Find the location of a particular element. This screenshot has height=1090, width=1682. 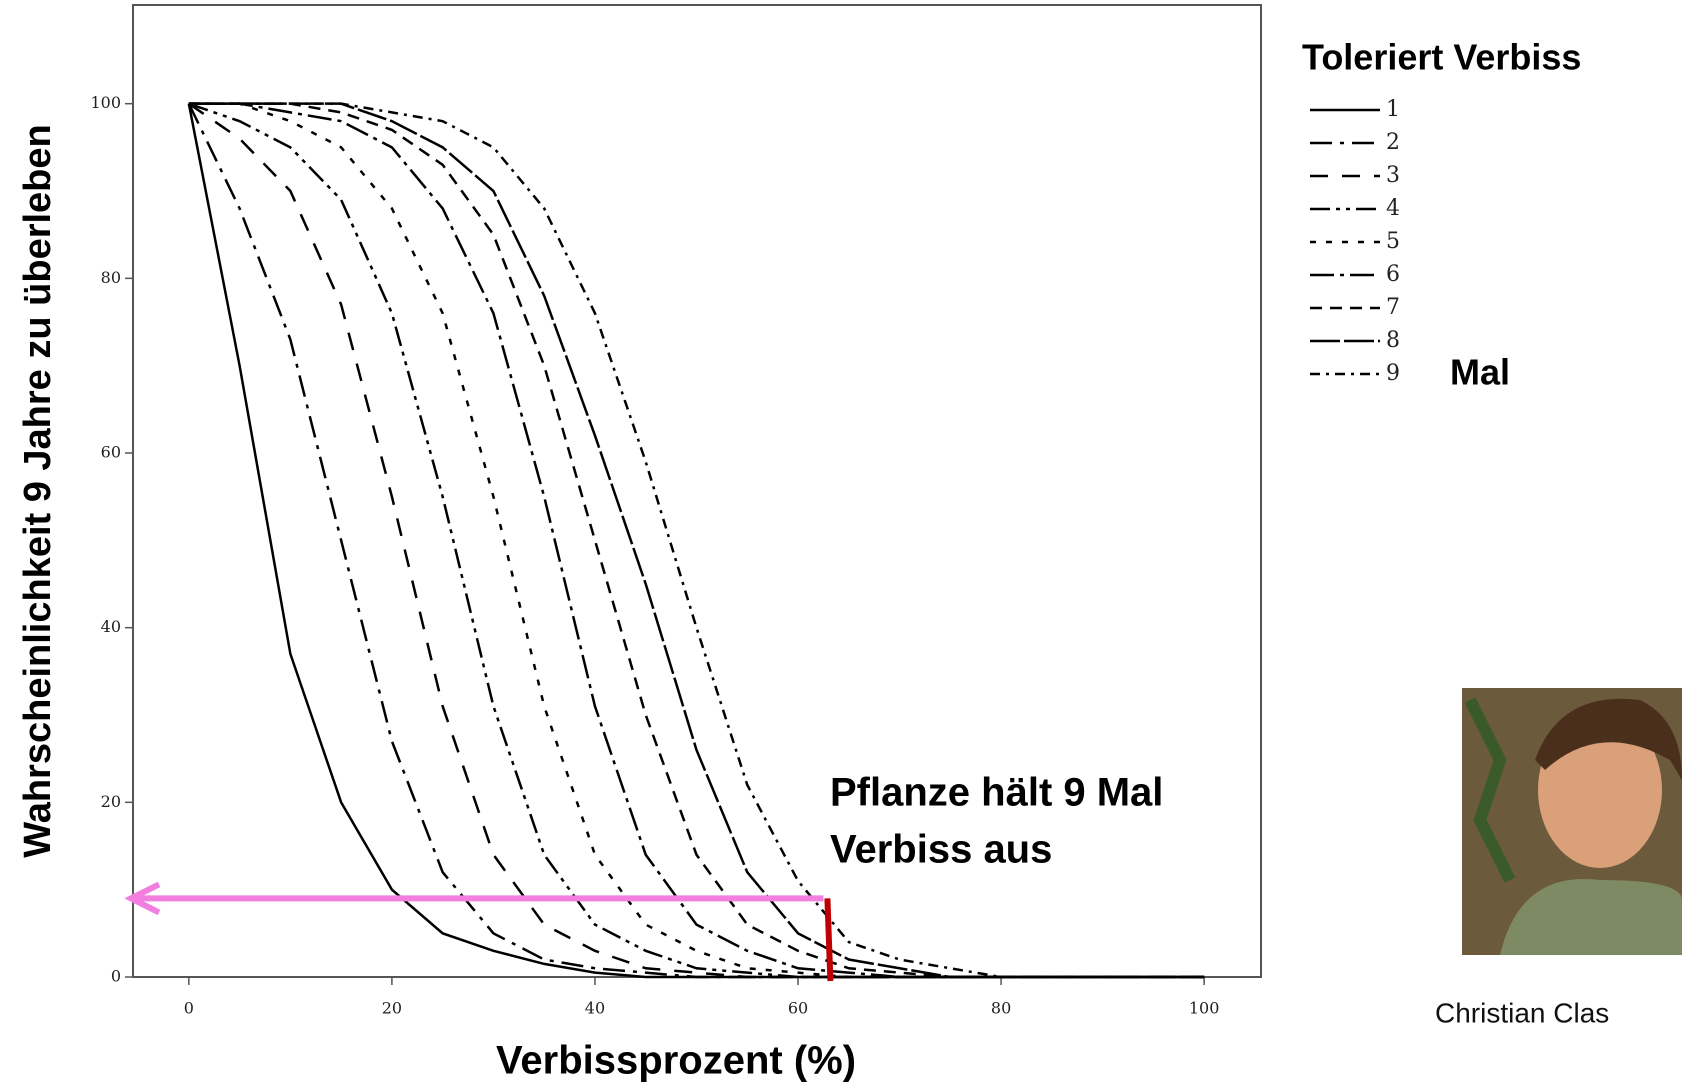

x-tick-label: 40 is located at coordinates (595, 1008).